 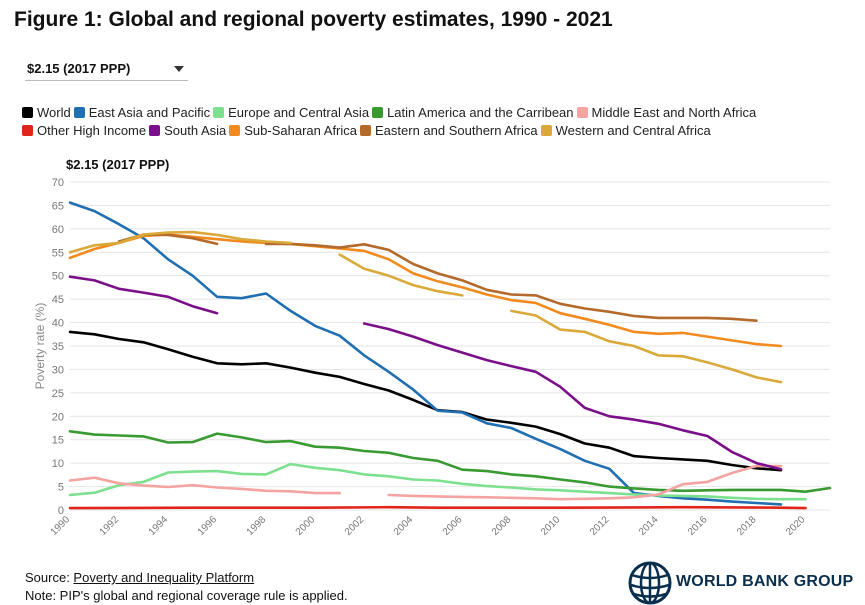 I want to click on x-tick-label: 1996, so click(x=208, y=526).